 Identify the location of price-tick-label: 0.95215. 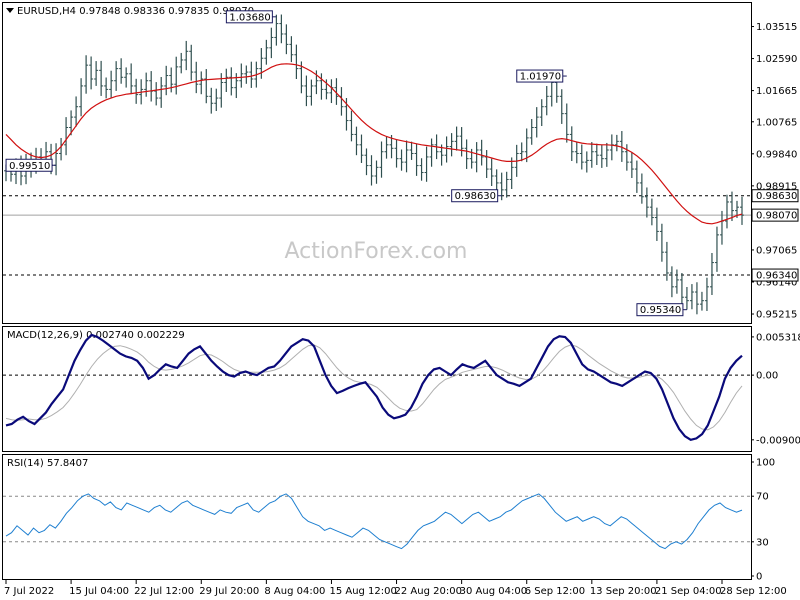
(776, 315).